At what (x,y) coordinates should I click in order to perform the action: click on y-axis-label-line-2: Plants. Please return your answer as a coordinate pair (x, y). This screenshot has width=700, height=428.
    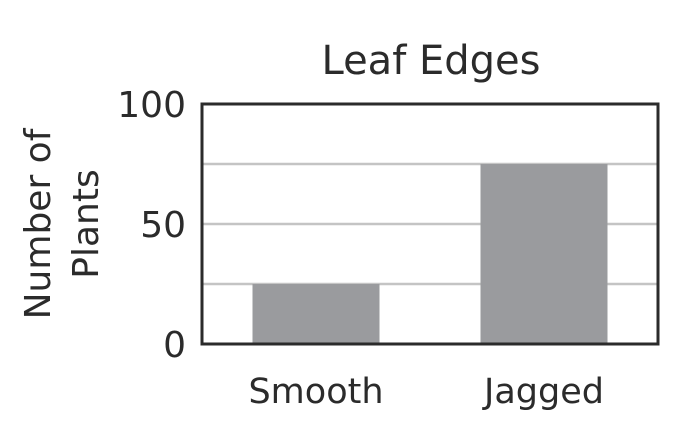
    Looking at the image, I should click on (86, 223).